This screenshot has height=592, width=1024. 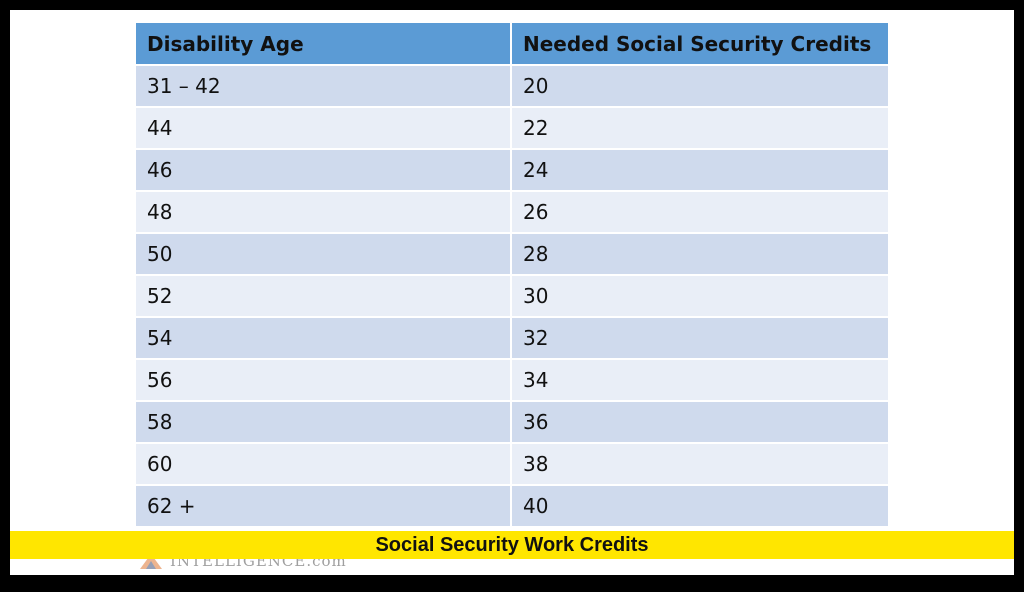 I want to click on table-row: 46 24, so click(x=512, y=170).